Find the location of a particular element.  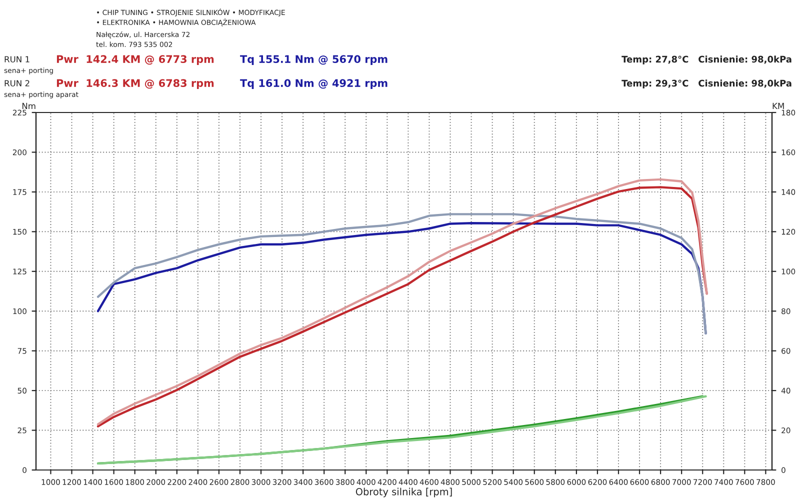

text: RUN 2 is located at coordinates (17, 83).